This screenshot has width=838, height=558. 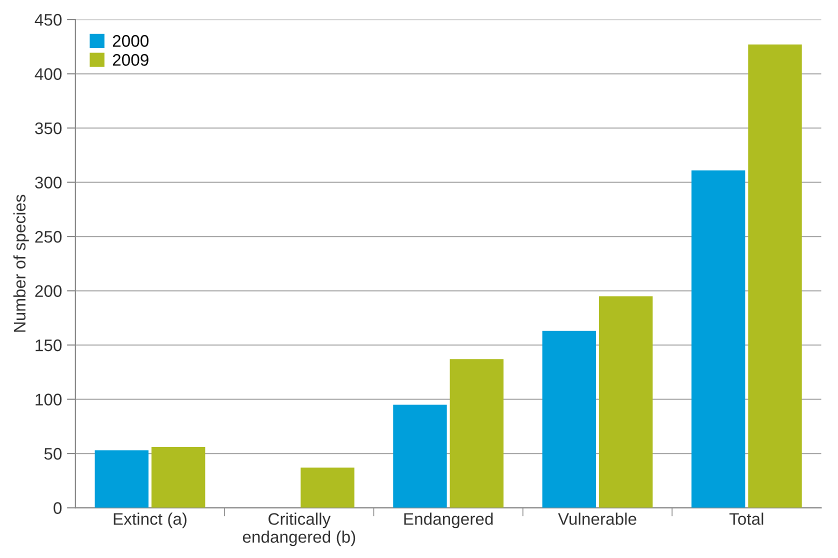 I want to click on x-tick-label: Extinct (a), so click(x=150, y=520).